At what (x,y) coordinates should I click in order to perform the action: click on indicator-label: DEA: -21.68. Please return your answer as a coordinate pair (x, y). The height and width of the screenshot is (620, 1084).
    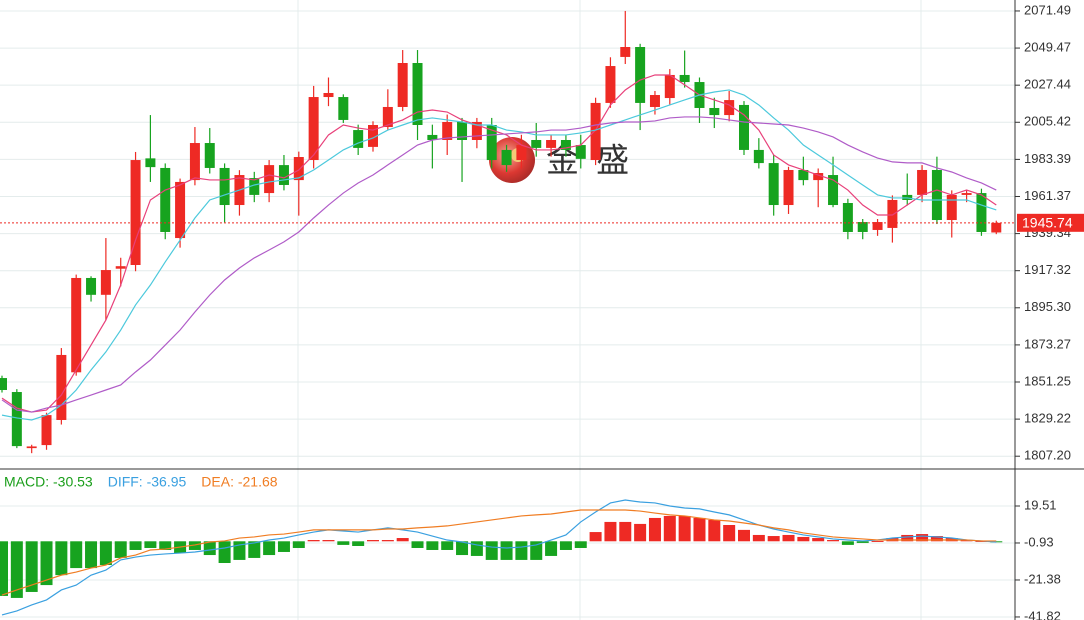
    Looking at the image, I should click on (239, 482).